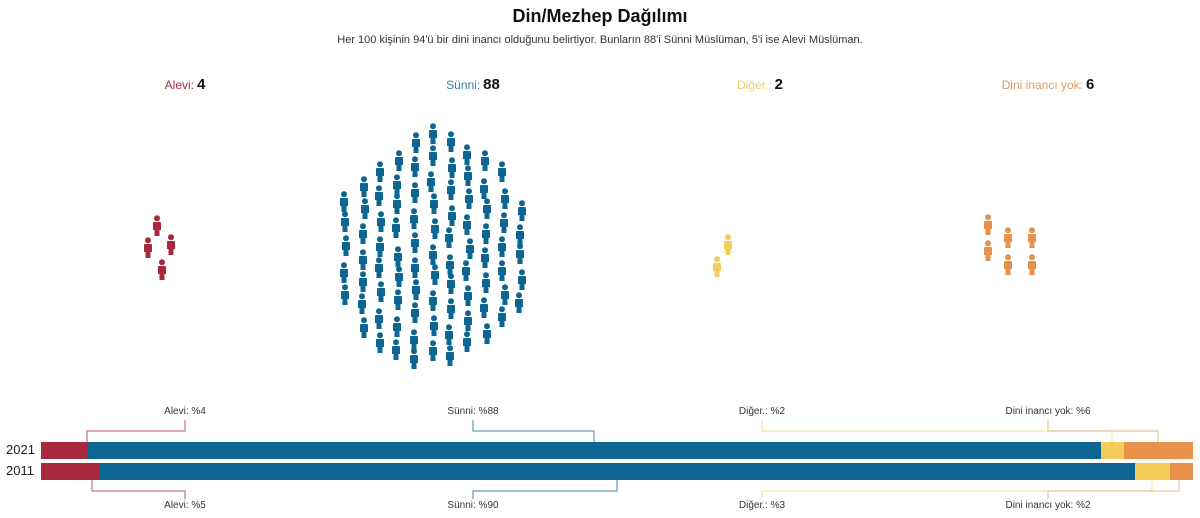  I want to click on category-label-diger: Diğer.: 2, so click(760, 84).